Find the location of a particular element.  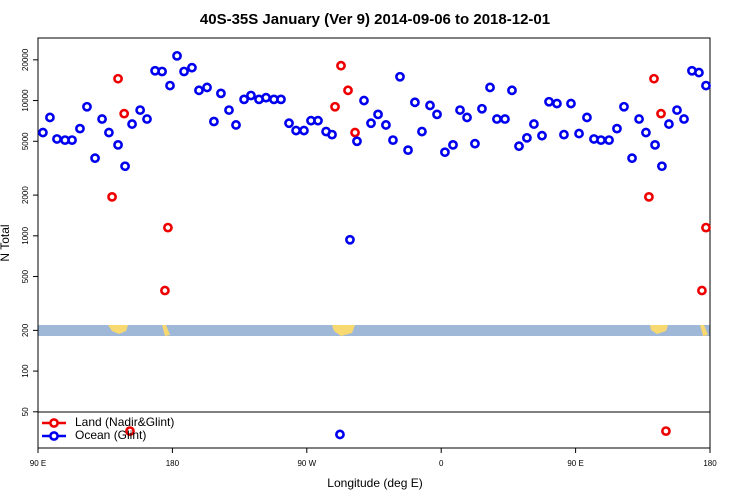

map-strip is located at coordinates (374, 330).